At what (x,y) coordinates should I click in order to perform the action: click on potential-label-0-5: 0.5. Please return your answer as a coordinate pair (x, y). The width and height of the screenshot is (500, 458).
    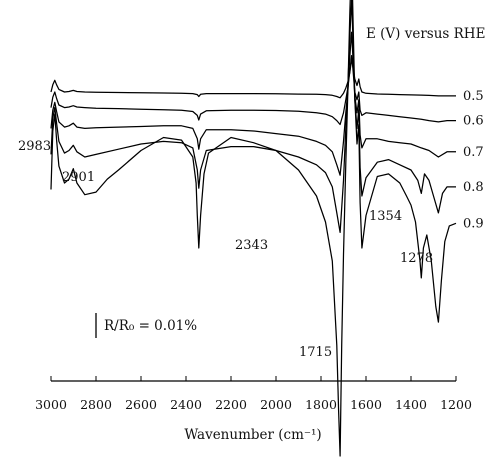
    Looking at the image, I should click on (473, 96).